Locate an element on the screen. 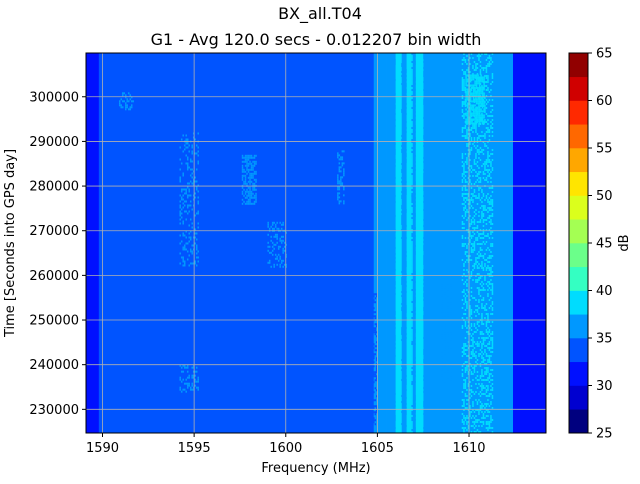  colorbar-tick-label: 30 is located at coordinates (604, 386).